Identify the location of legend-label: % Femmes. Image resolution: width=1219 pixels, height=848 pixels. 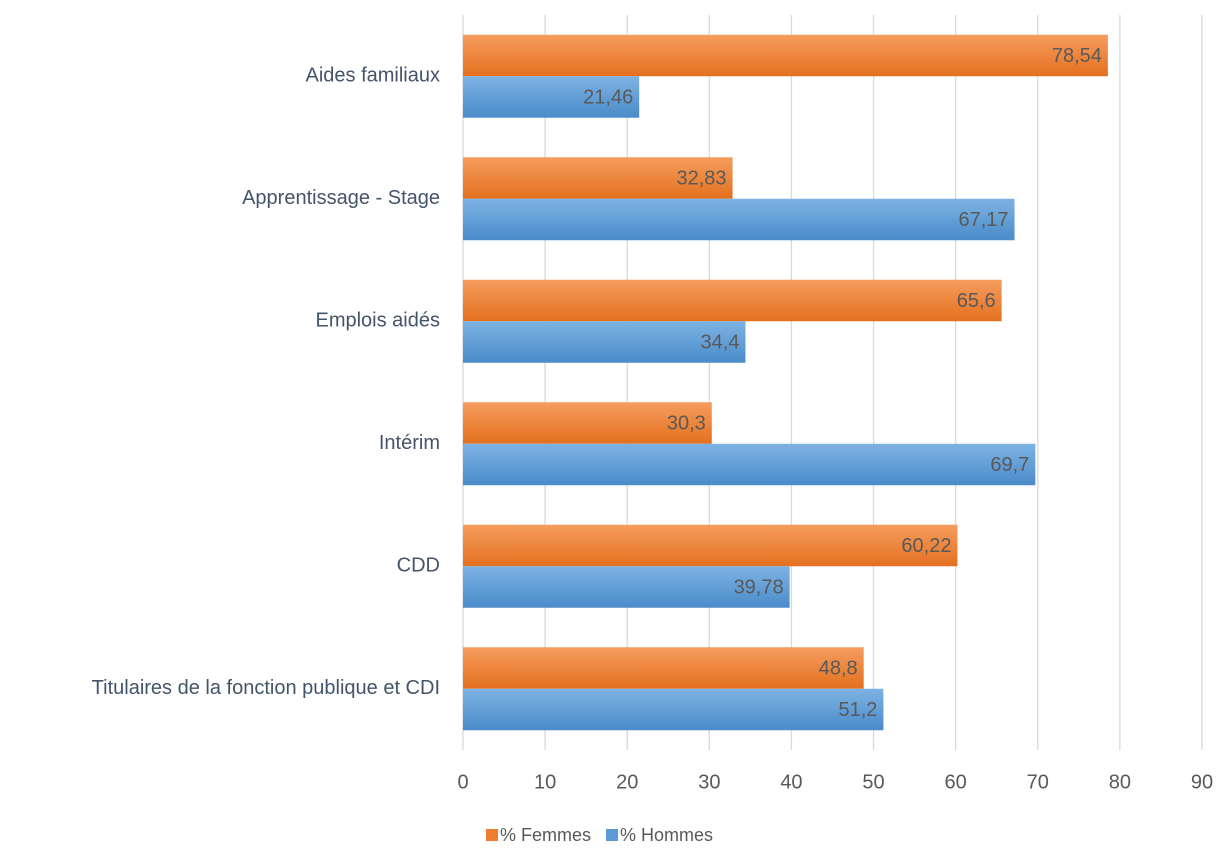
(545, 835).